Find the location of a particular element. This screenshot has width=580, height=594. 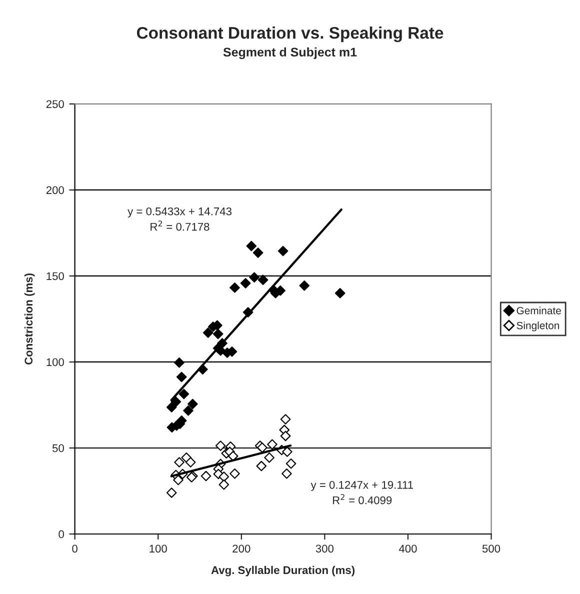

legend-label: Geminate is located at coordinates (538, 310).